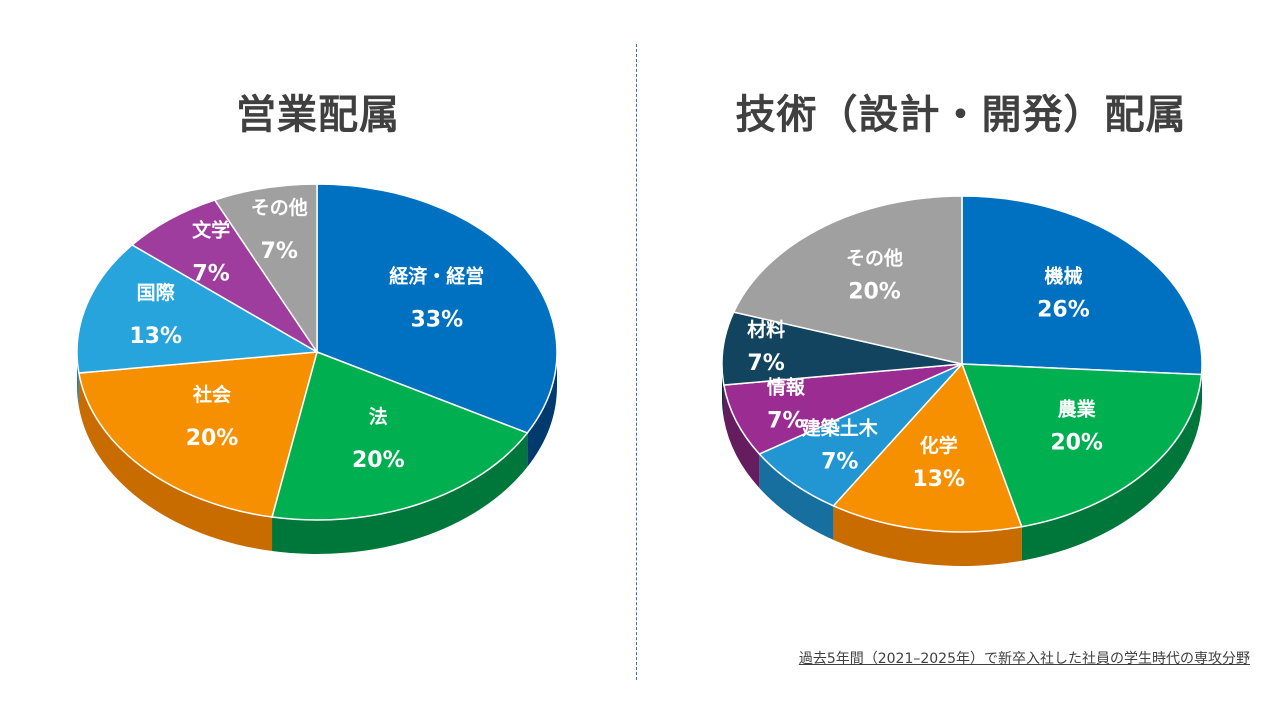 The width and height of the screenshot is (1280, 720). Describe the element at coordinates (211, 394) in the screenshot. I see `pie0-category-label-2: 社会` at that location.